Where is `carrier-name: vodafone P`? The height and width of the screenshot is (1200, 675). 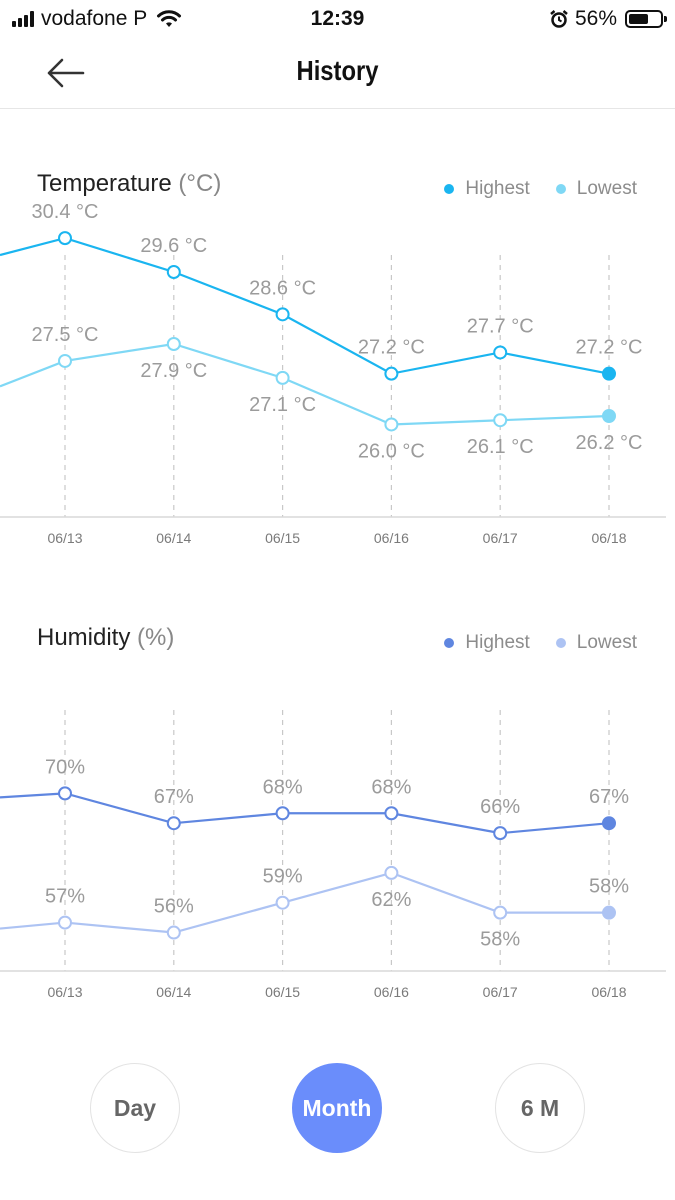 carrier-name: vodafone P is located at coordinates (94, 18).